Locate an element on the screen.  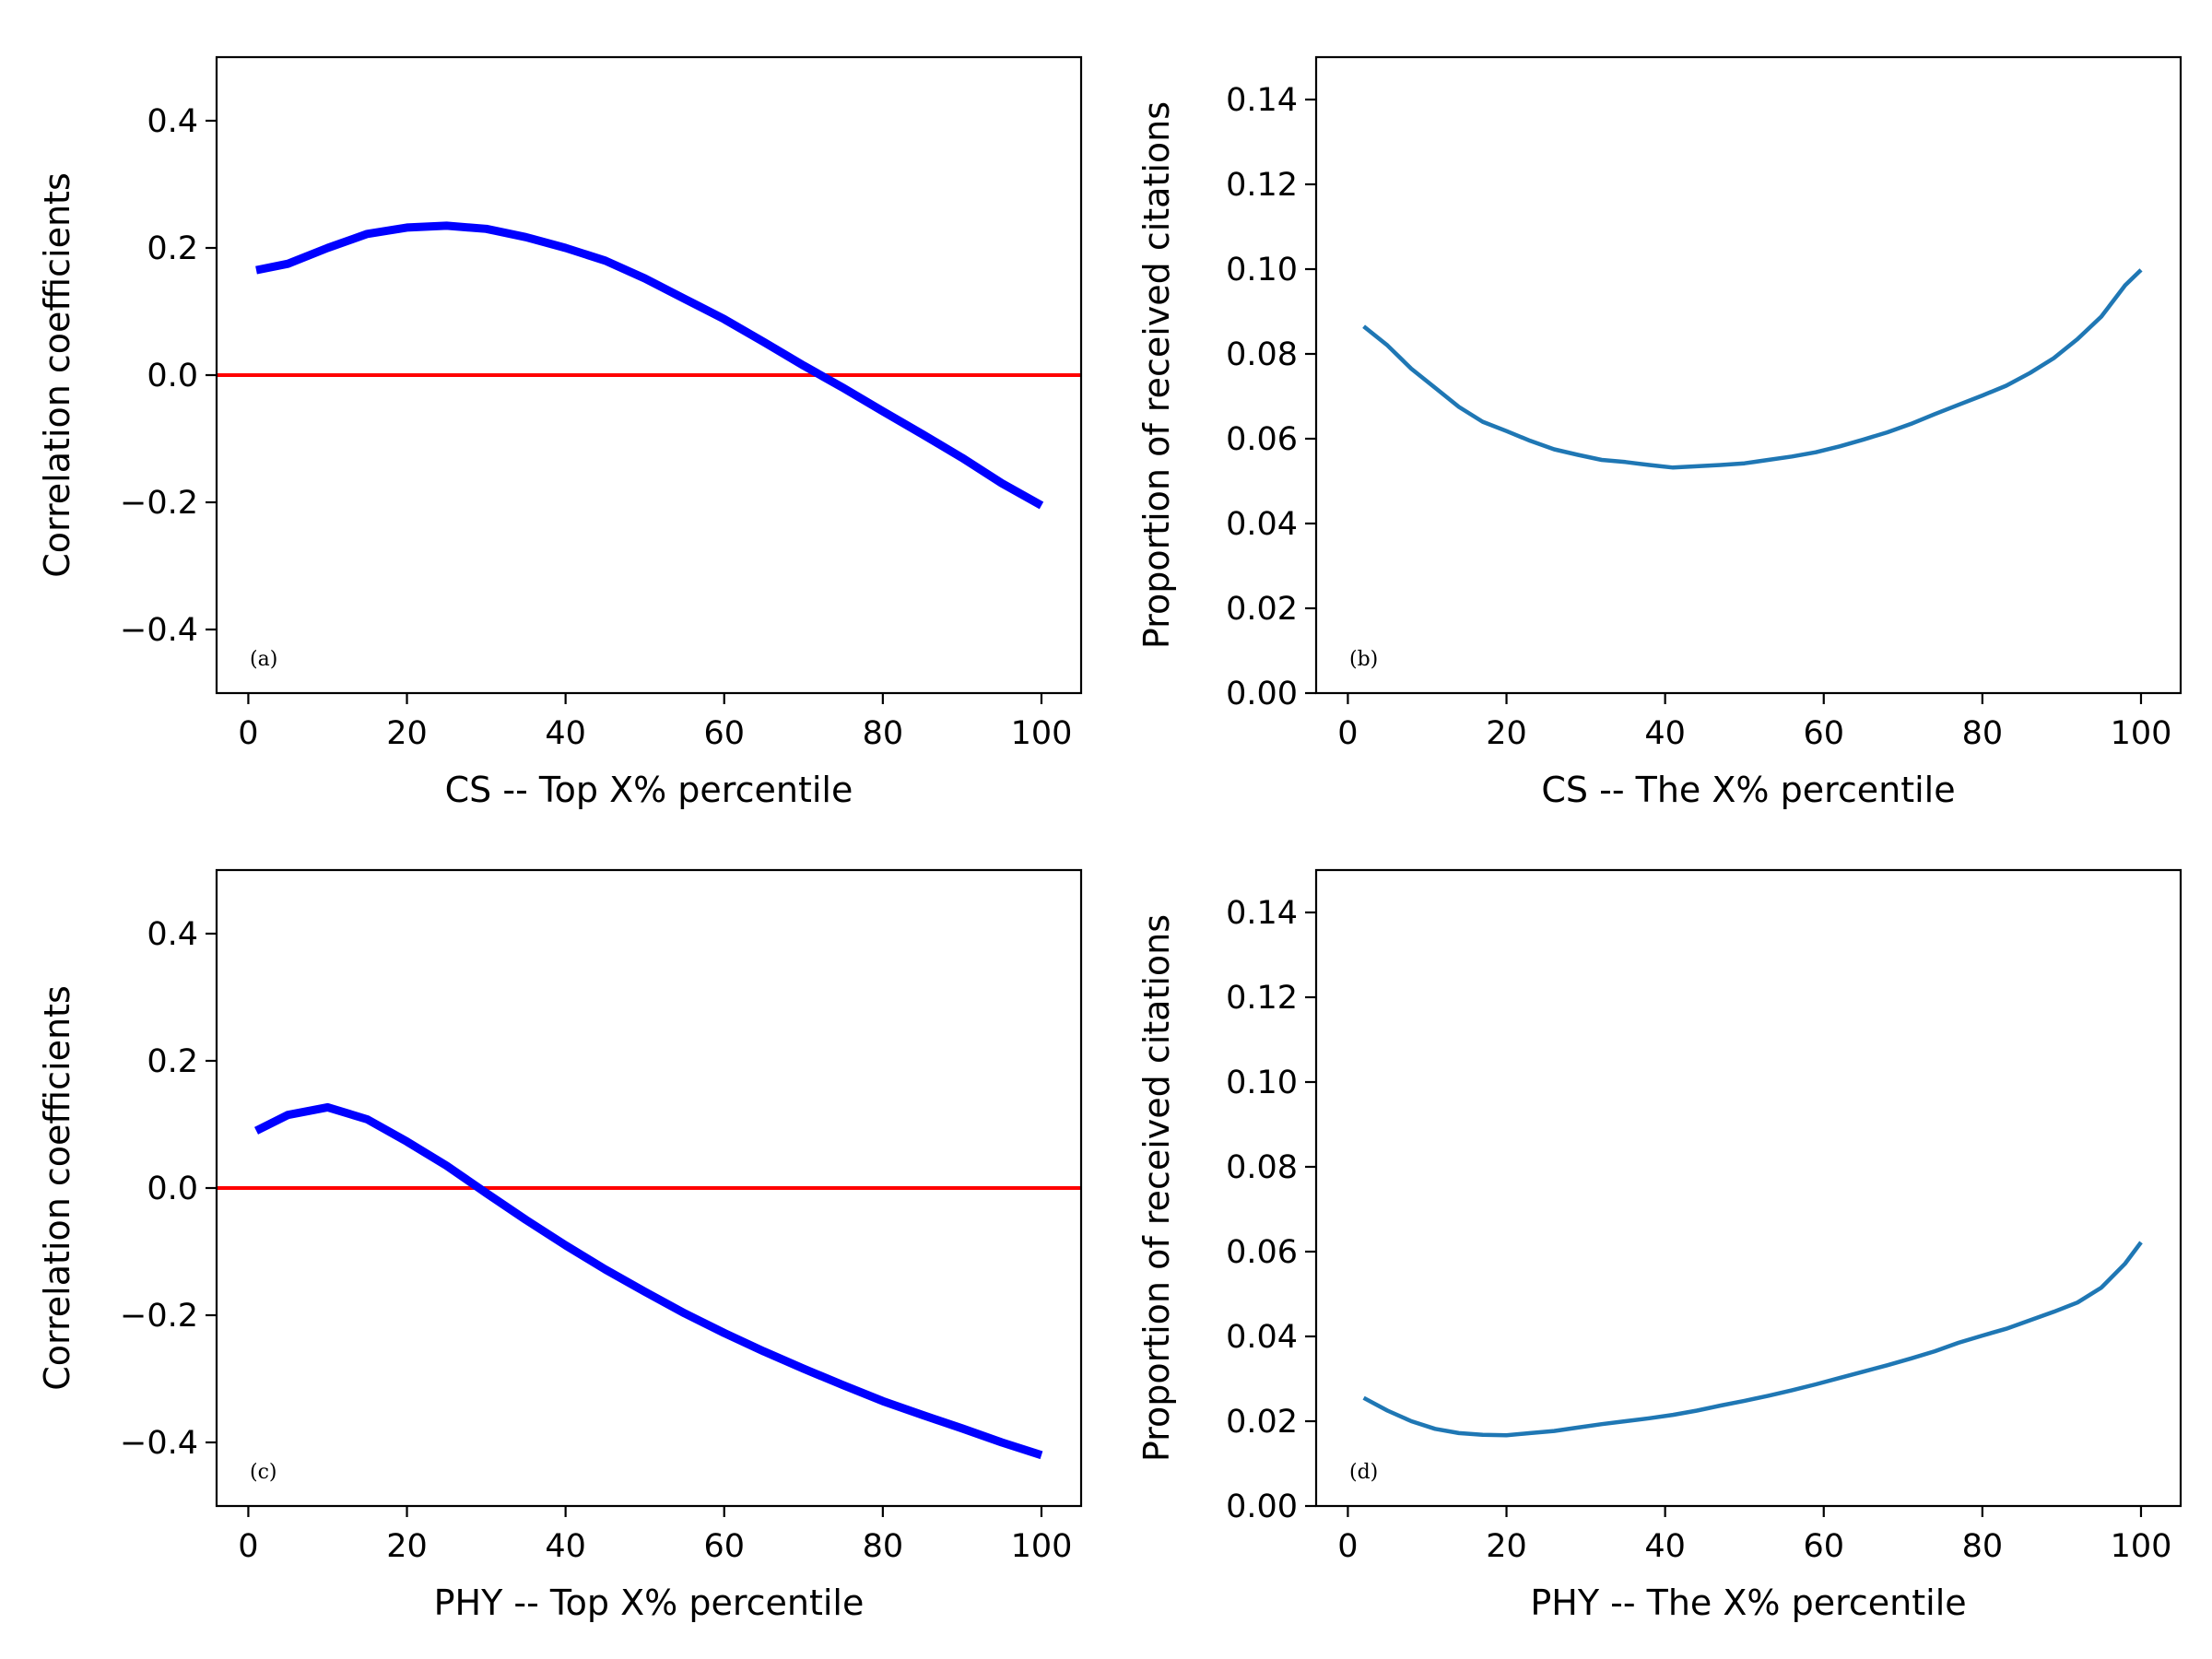
panel-d-x-tick-label: 0 is located at coordinates (1347, 1546).